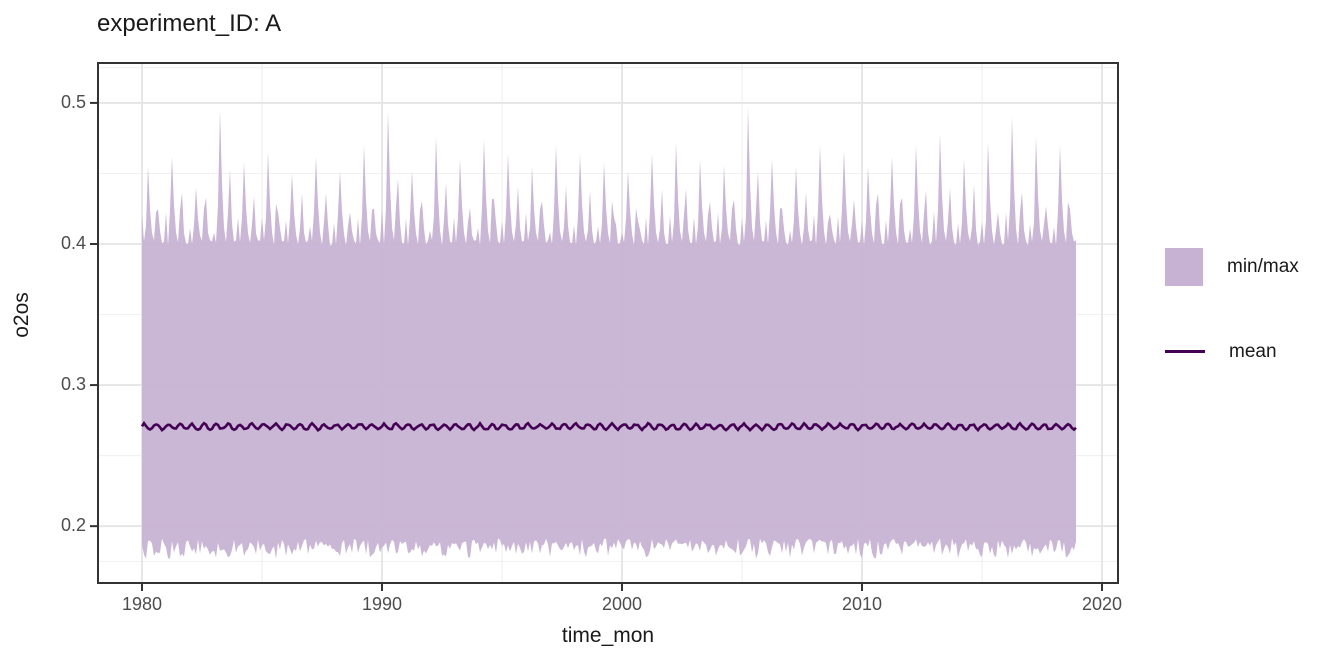  I want to click on mean-line, so click(608, 426).